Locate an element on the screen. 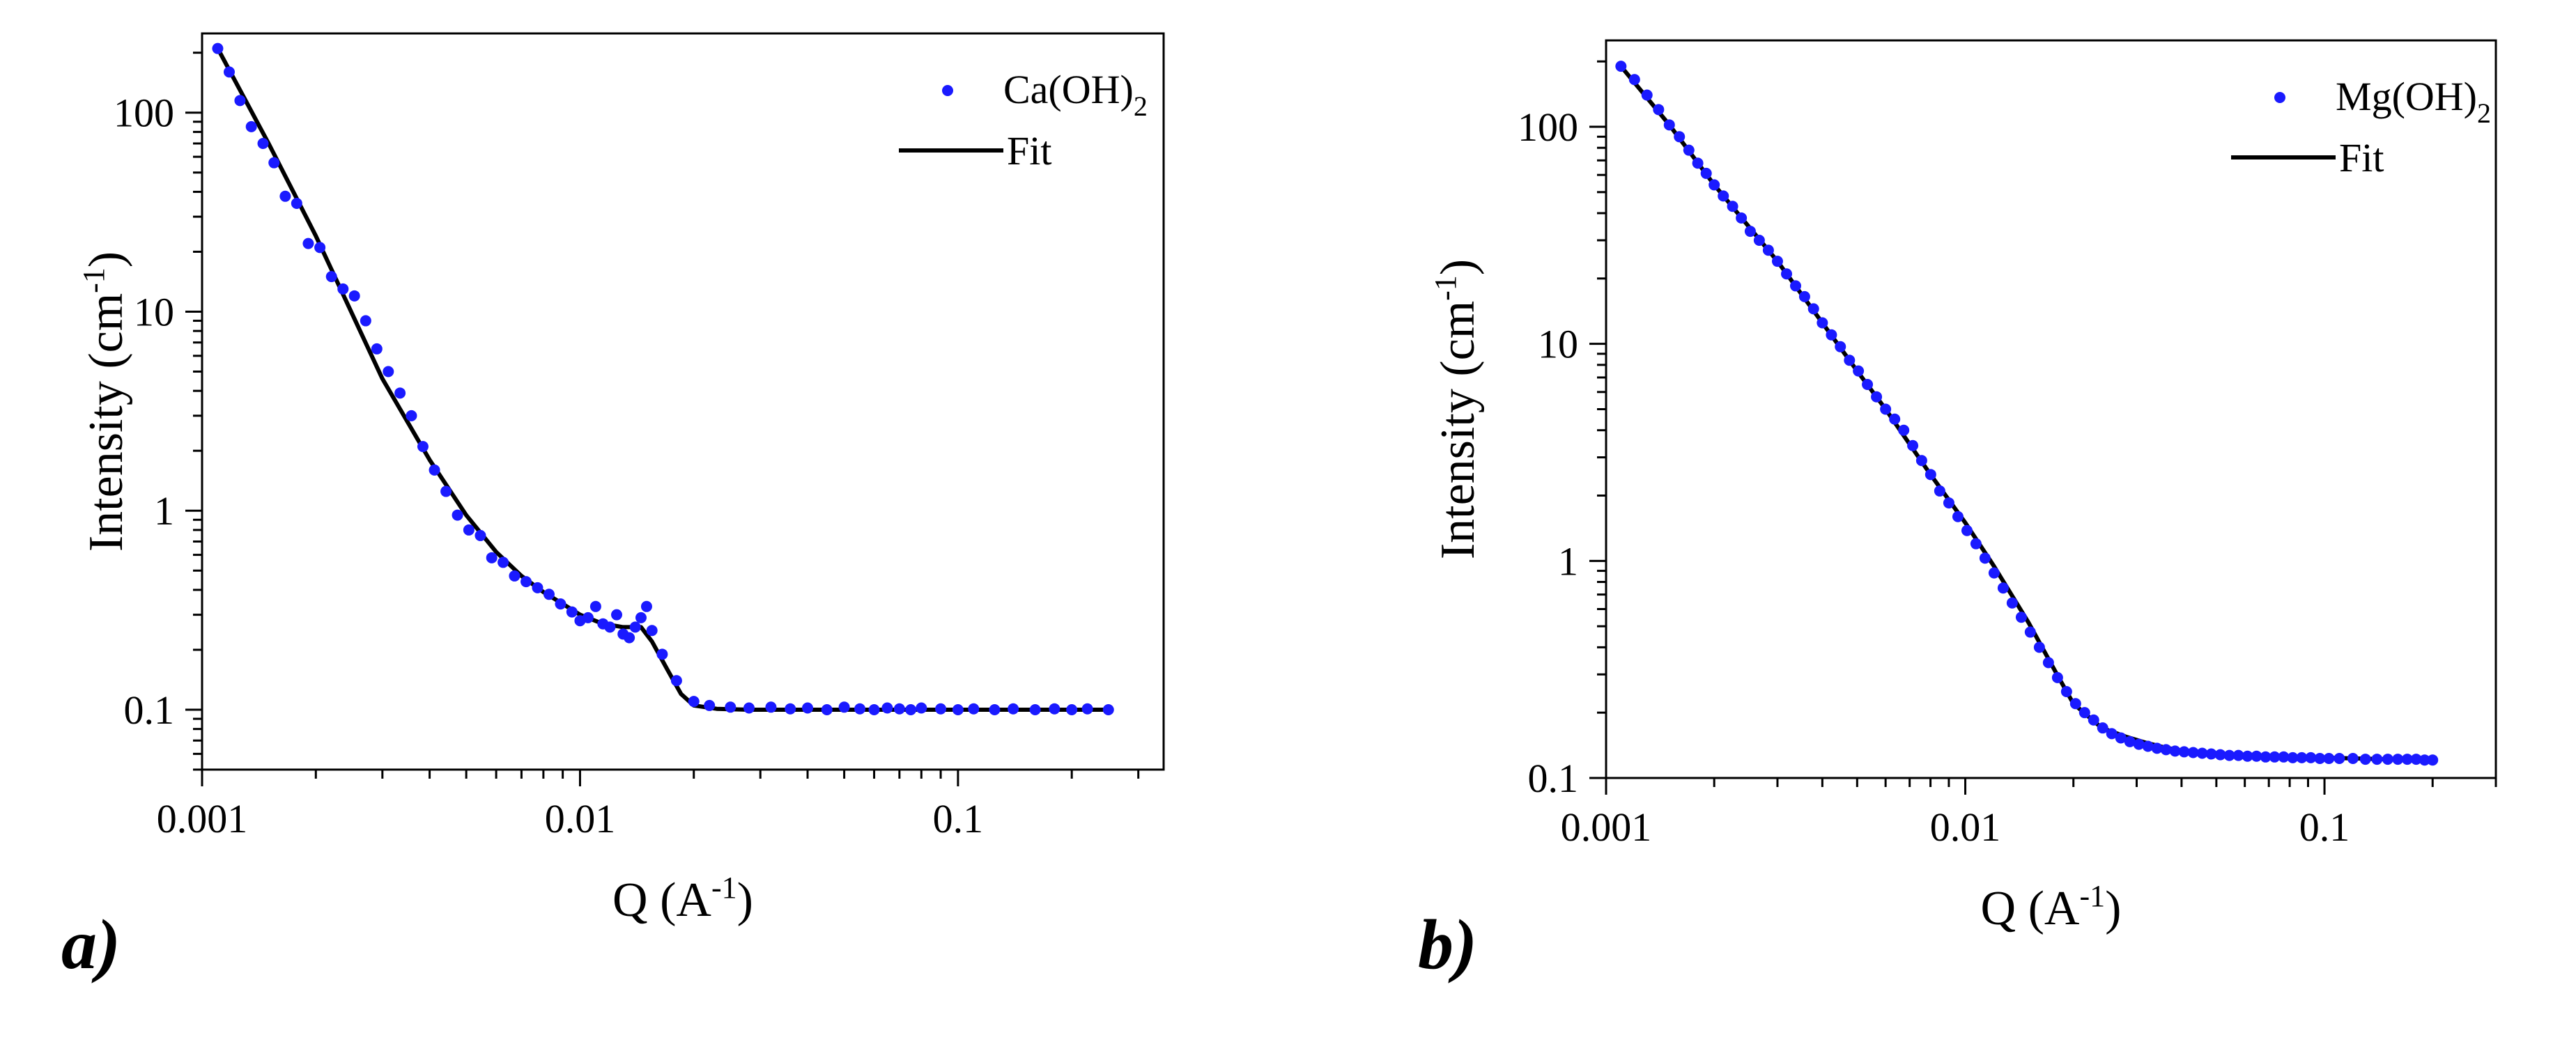 The width and height of the screenshot is (2576, 1051). x-tick-label: 0.01 is located at coordinates (580, 818).